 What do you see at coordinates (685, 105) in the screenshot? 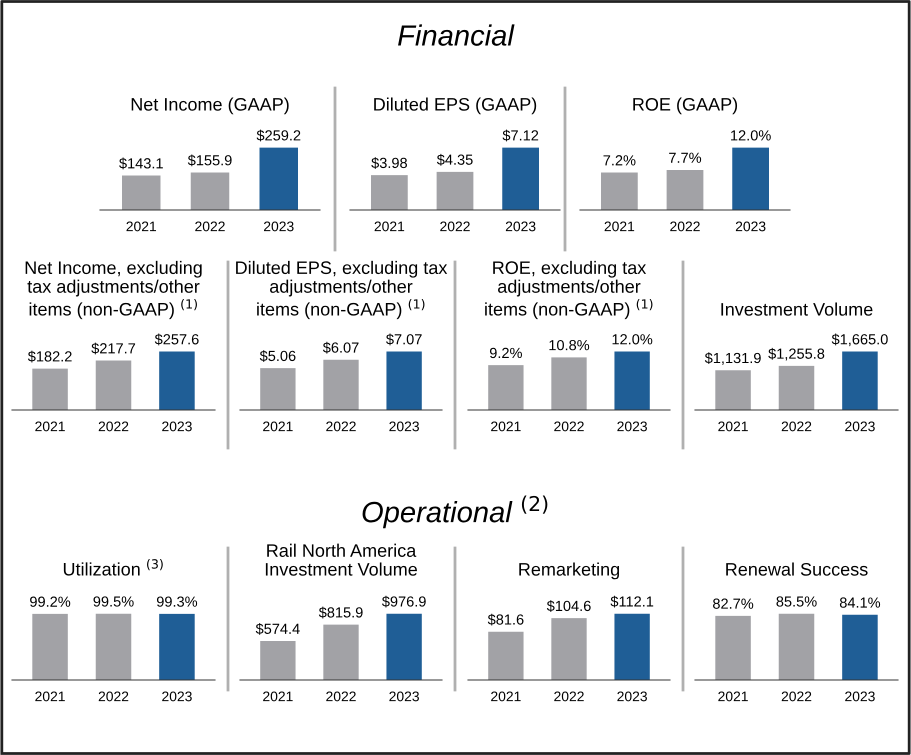
I see `chart-title: ROE (GAAP)` at bounding box center [685, 105].